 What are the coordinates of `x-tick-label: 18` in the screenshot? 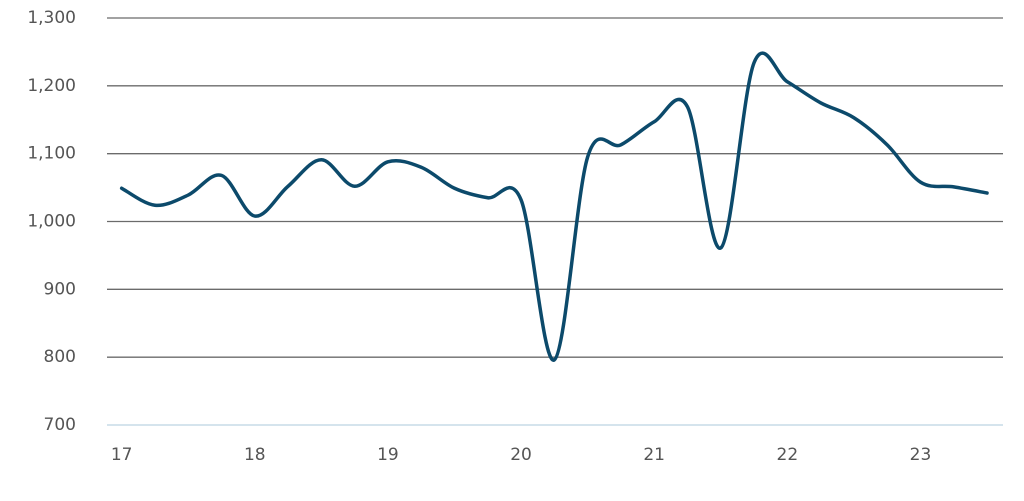 It's located at (255, 455).